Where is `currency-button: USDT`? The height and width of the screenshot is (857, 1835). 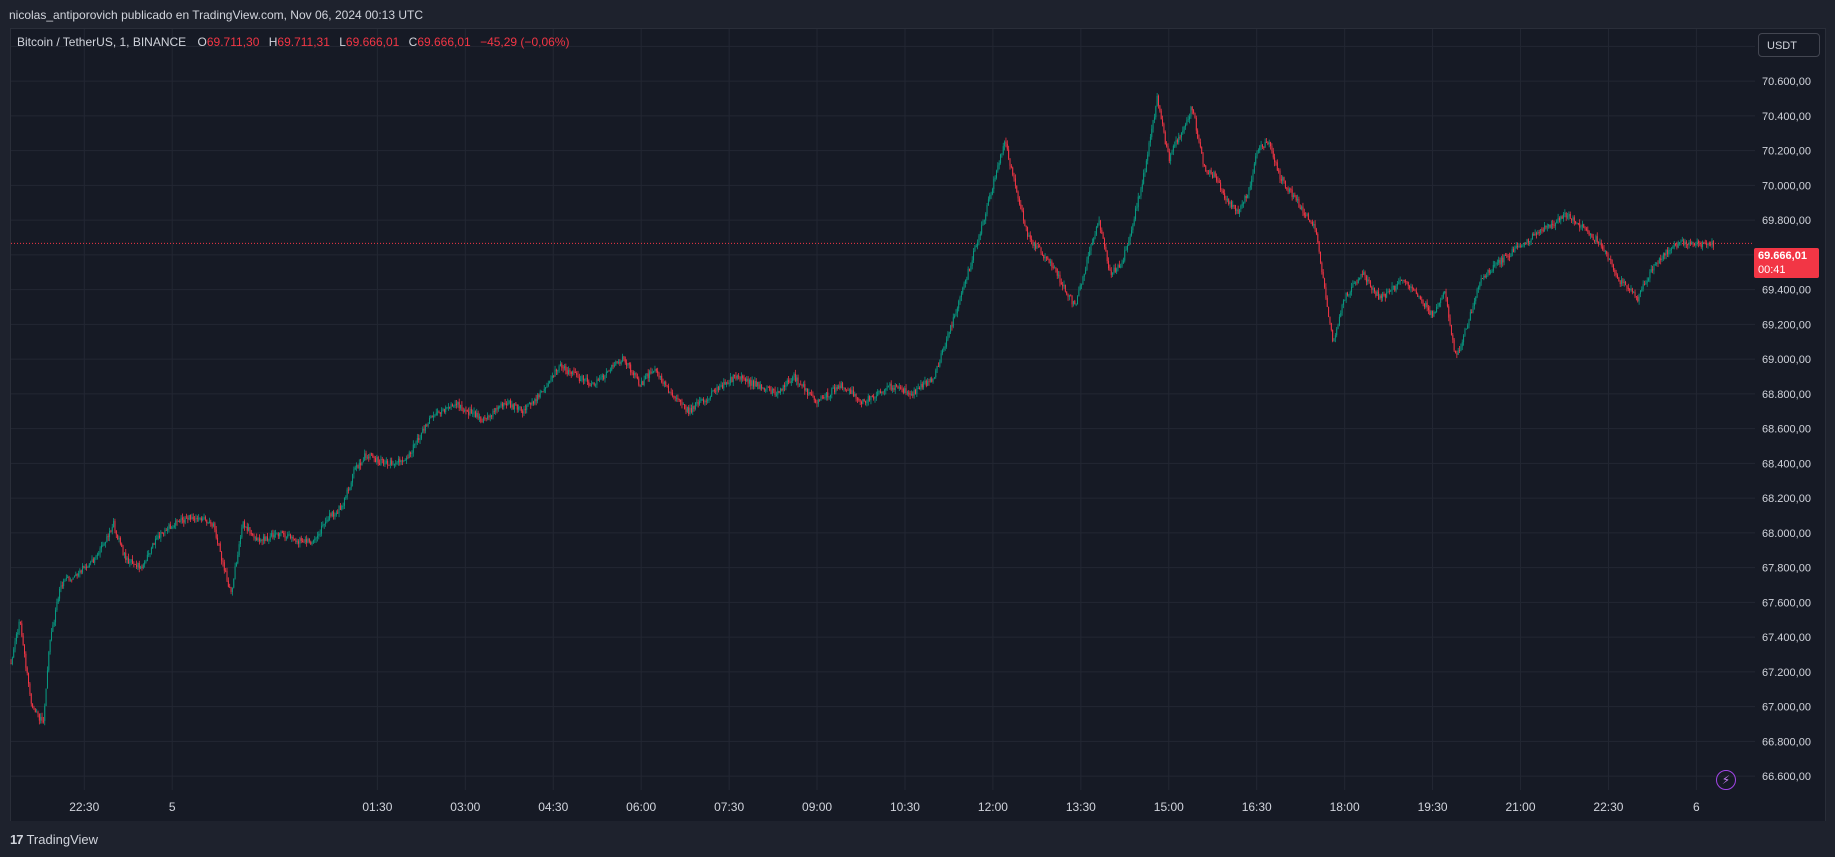 currency-button: USDT is located at coordinates (1789, 45).